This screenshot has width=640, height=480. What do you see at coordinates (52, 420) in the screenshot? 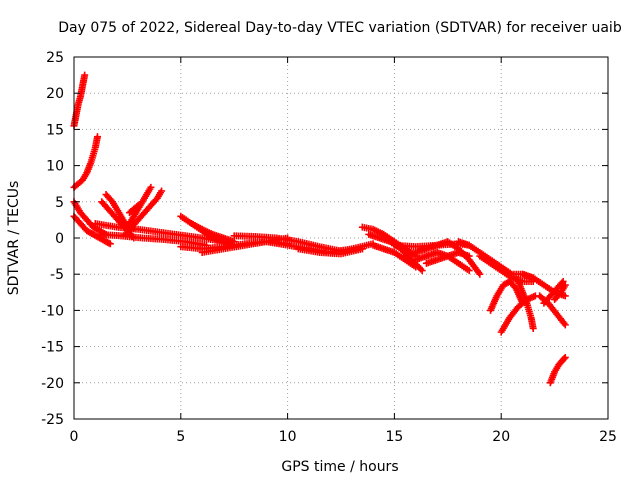
I see `y-tick-label: -25` at bounding box center [52, 420].